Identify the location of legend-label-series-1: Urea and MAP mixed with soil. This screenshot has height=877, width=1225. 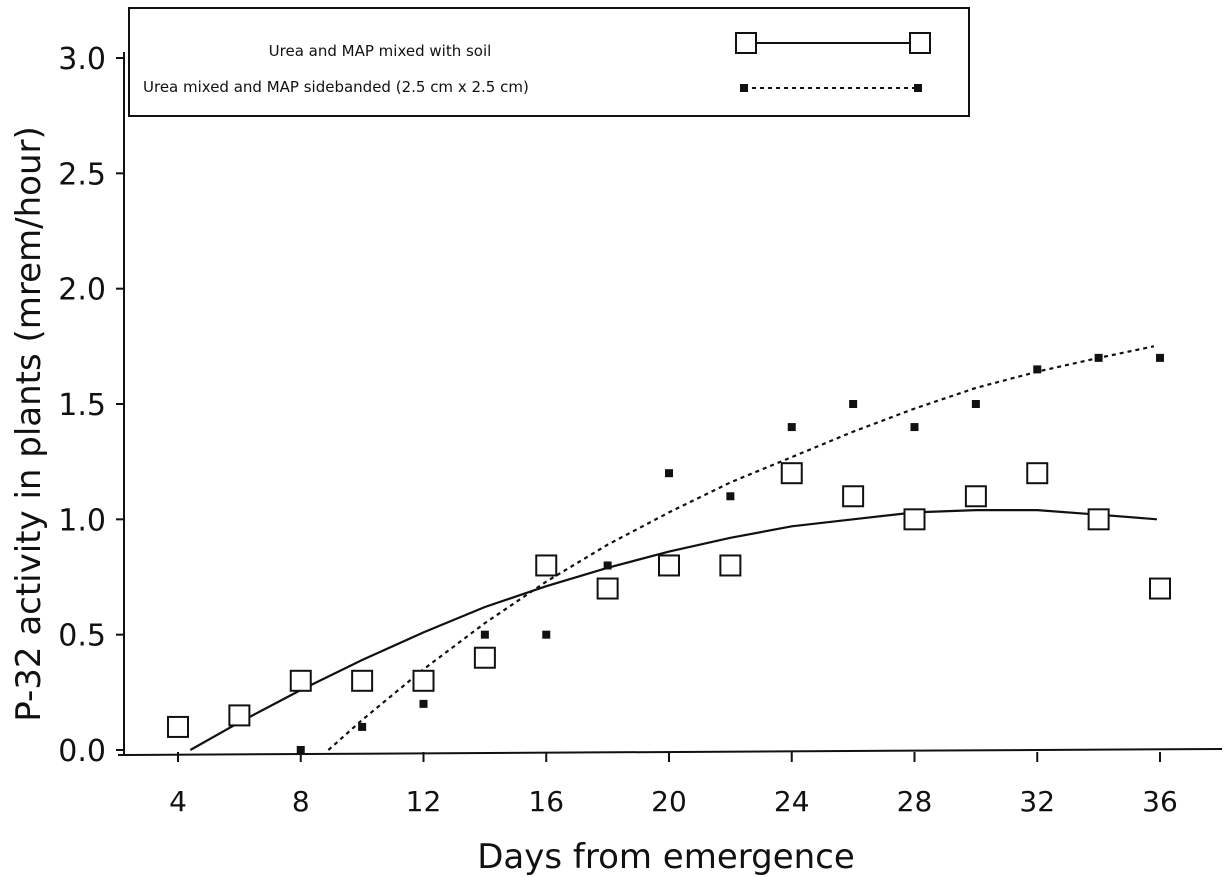
(380, 51).